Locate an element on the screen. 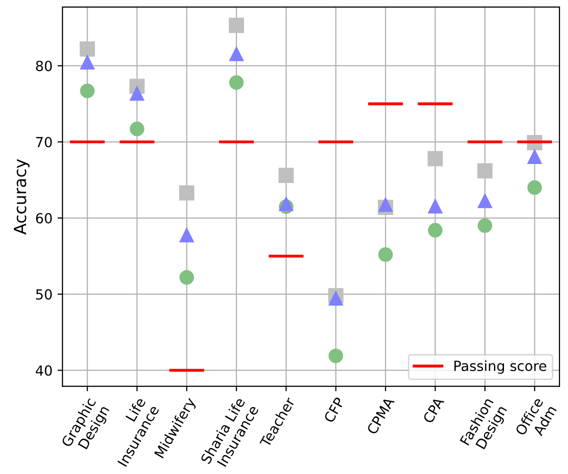 This screenshot has width=568, height=474. legend-label: Passing score is located at coordinates (500, 367).